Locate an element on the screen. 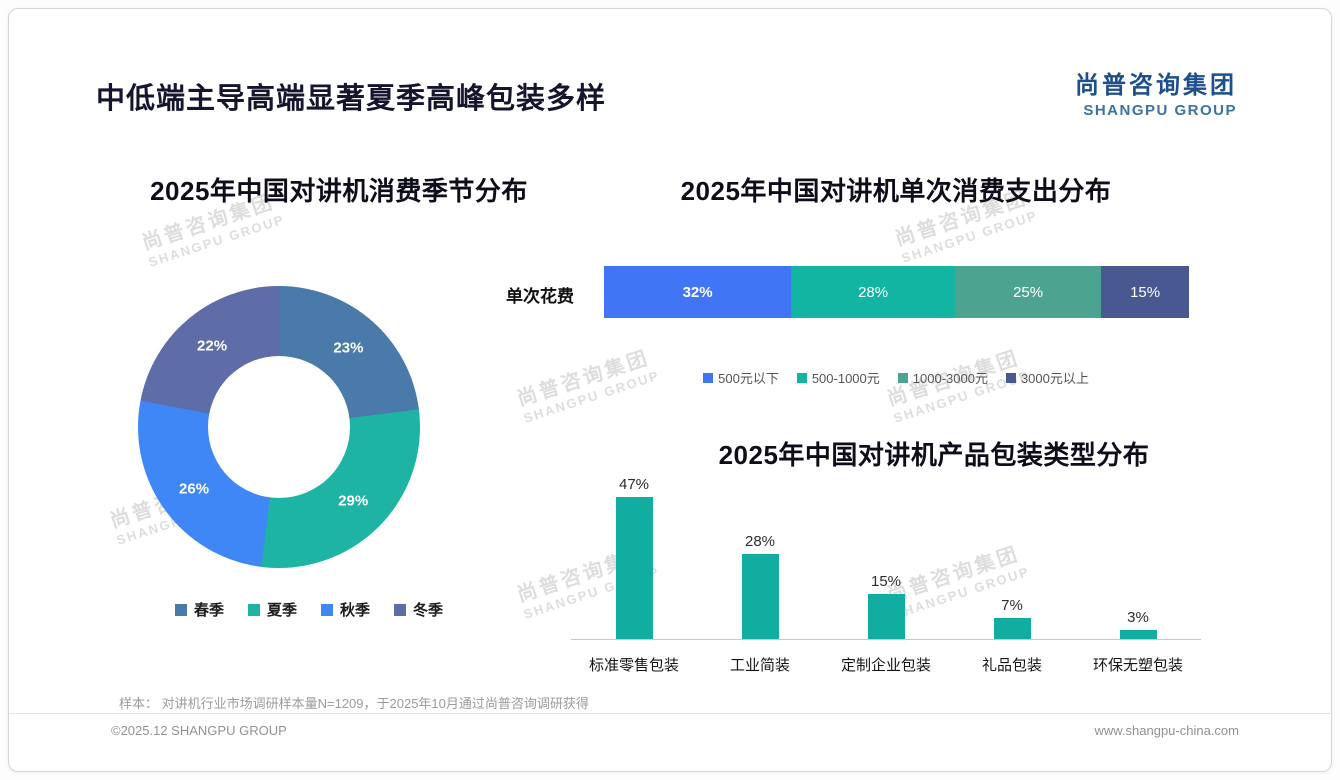 Image resolution: width=1340 pixels, height=780 pixels. bar-category-label: 工业简装 is located at coordinates (759, 665).